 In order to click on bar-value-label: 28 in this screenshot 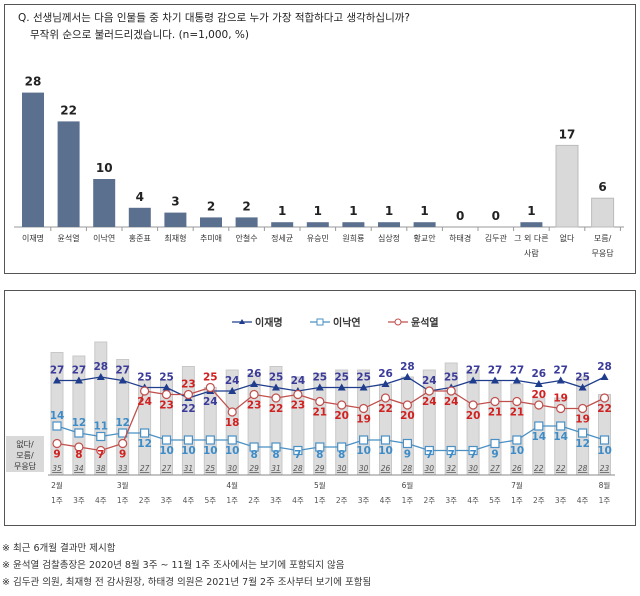, I will do `click(33, 82)`.